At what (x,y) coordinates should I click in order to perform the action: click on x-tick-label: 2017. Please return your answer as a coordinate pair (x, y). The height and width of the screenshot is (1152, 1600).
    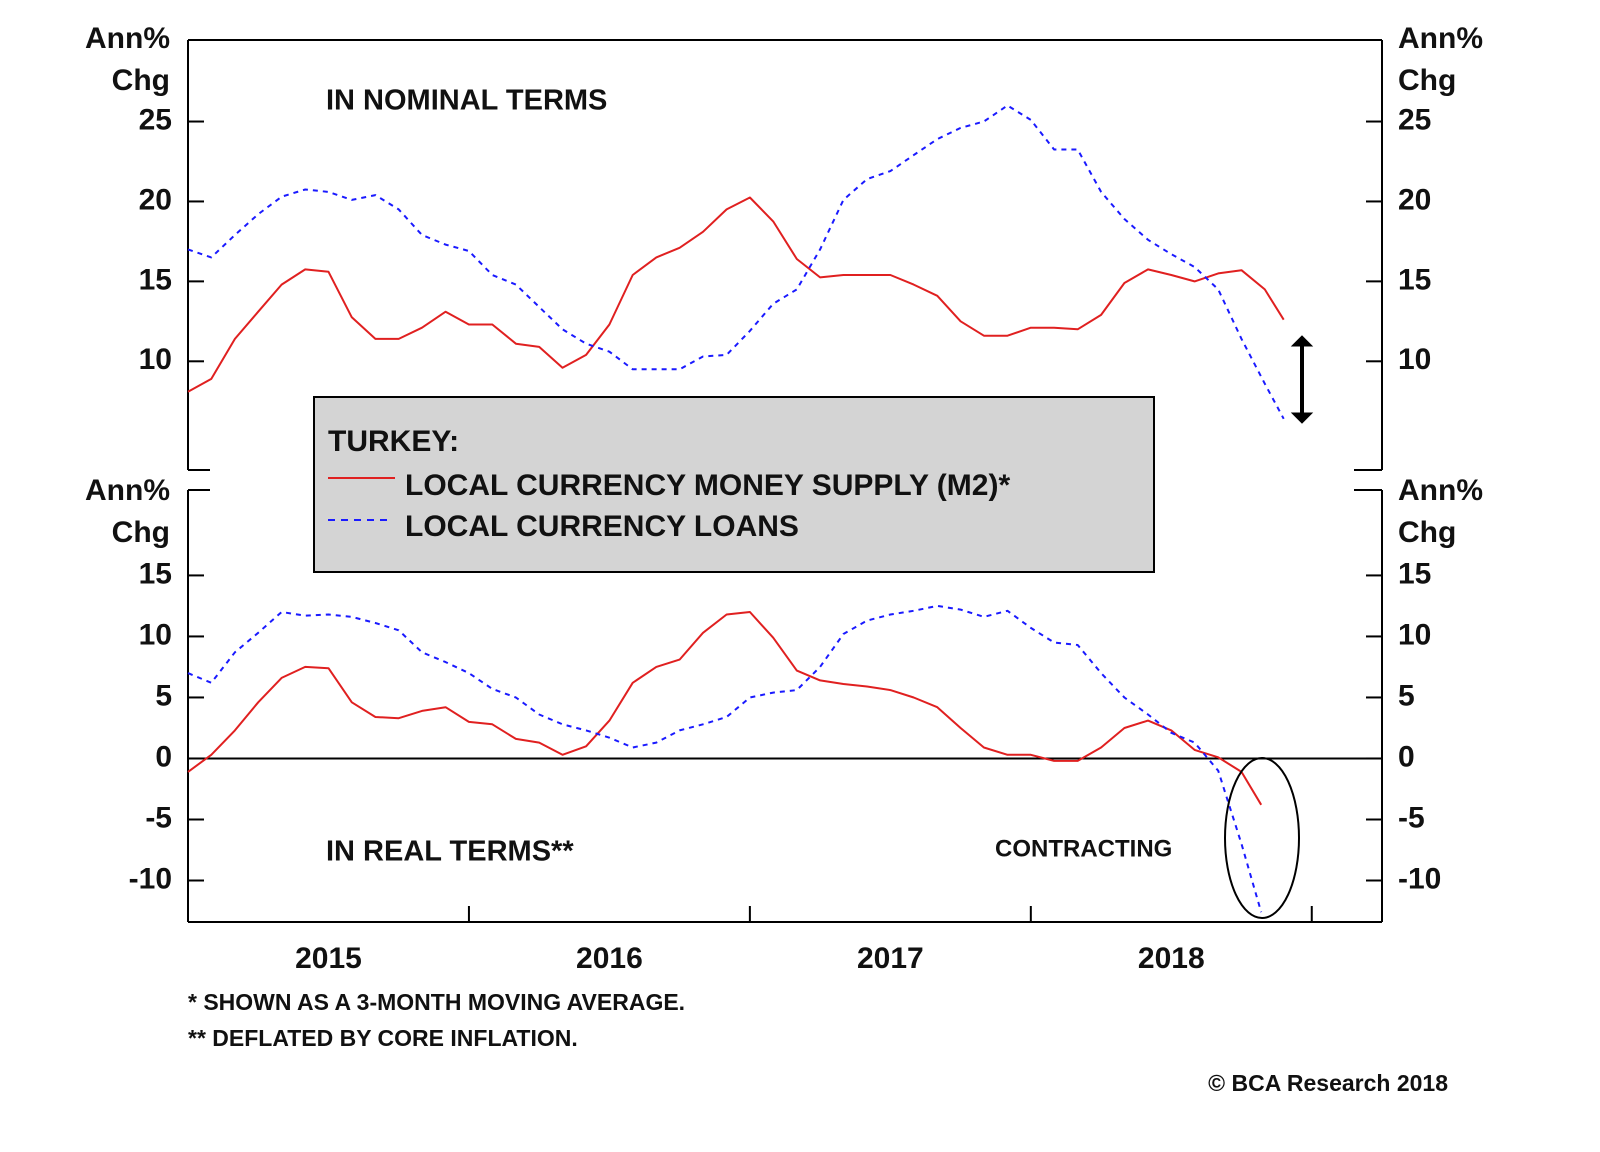
    Looking at the image, I should click on (890, 958).